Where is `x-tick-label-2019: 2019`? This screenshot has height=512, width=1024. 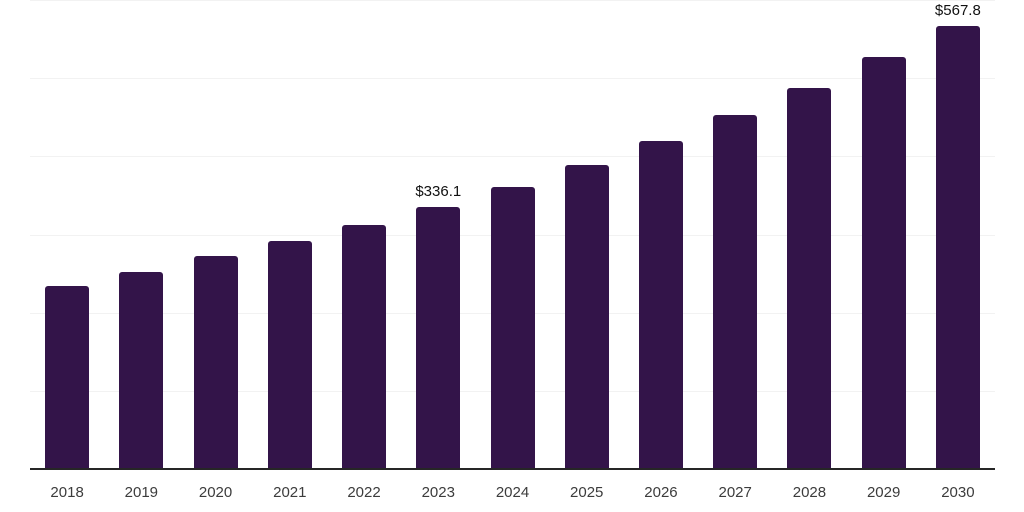
x-tick-label-2019: 2019 is located at coordinates (141, 492).